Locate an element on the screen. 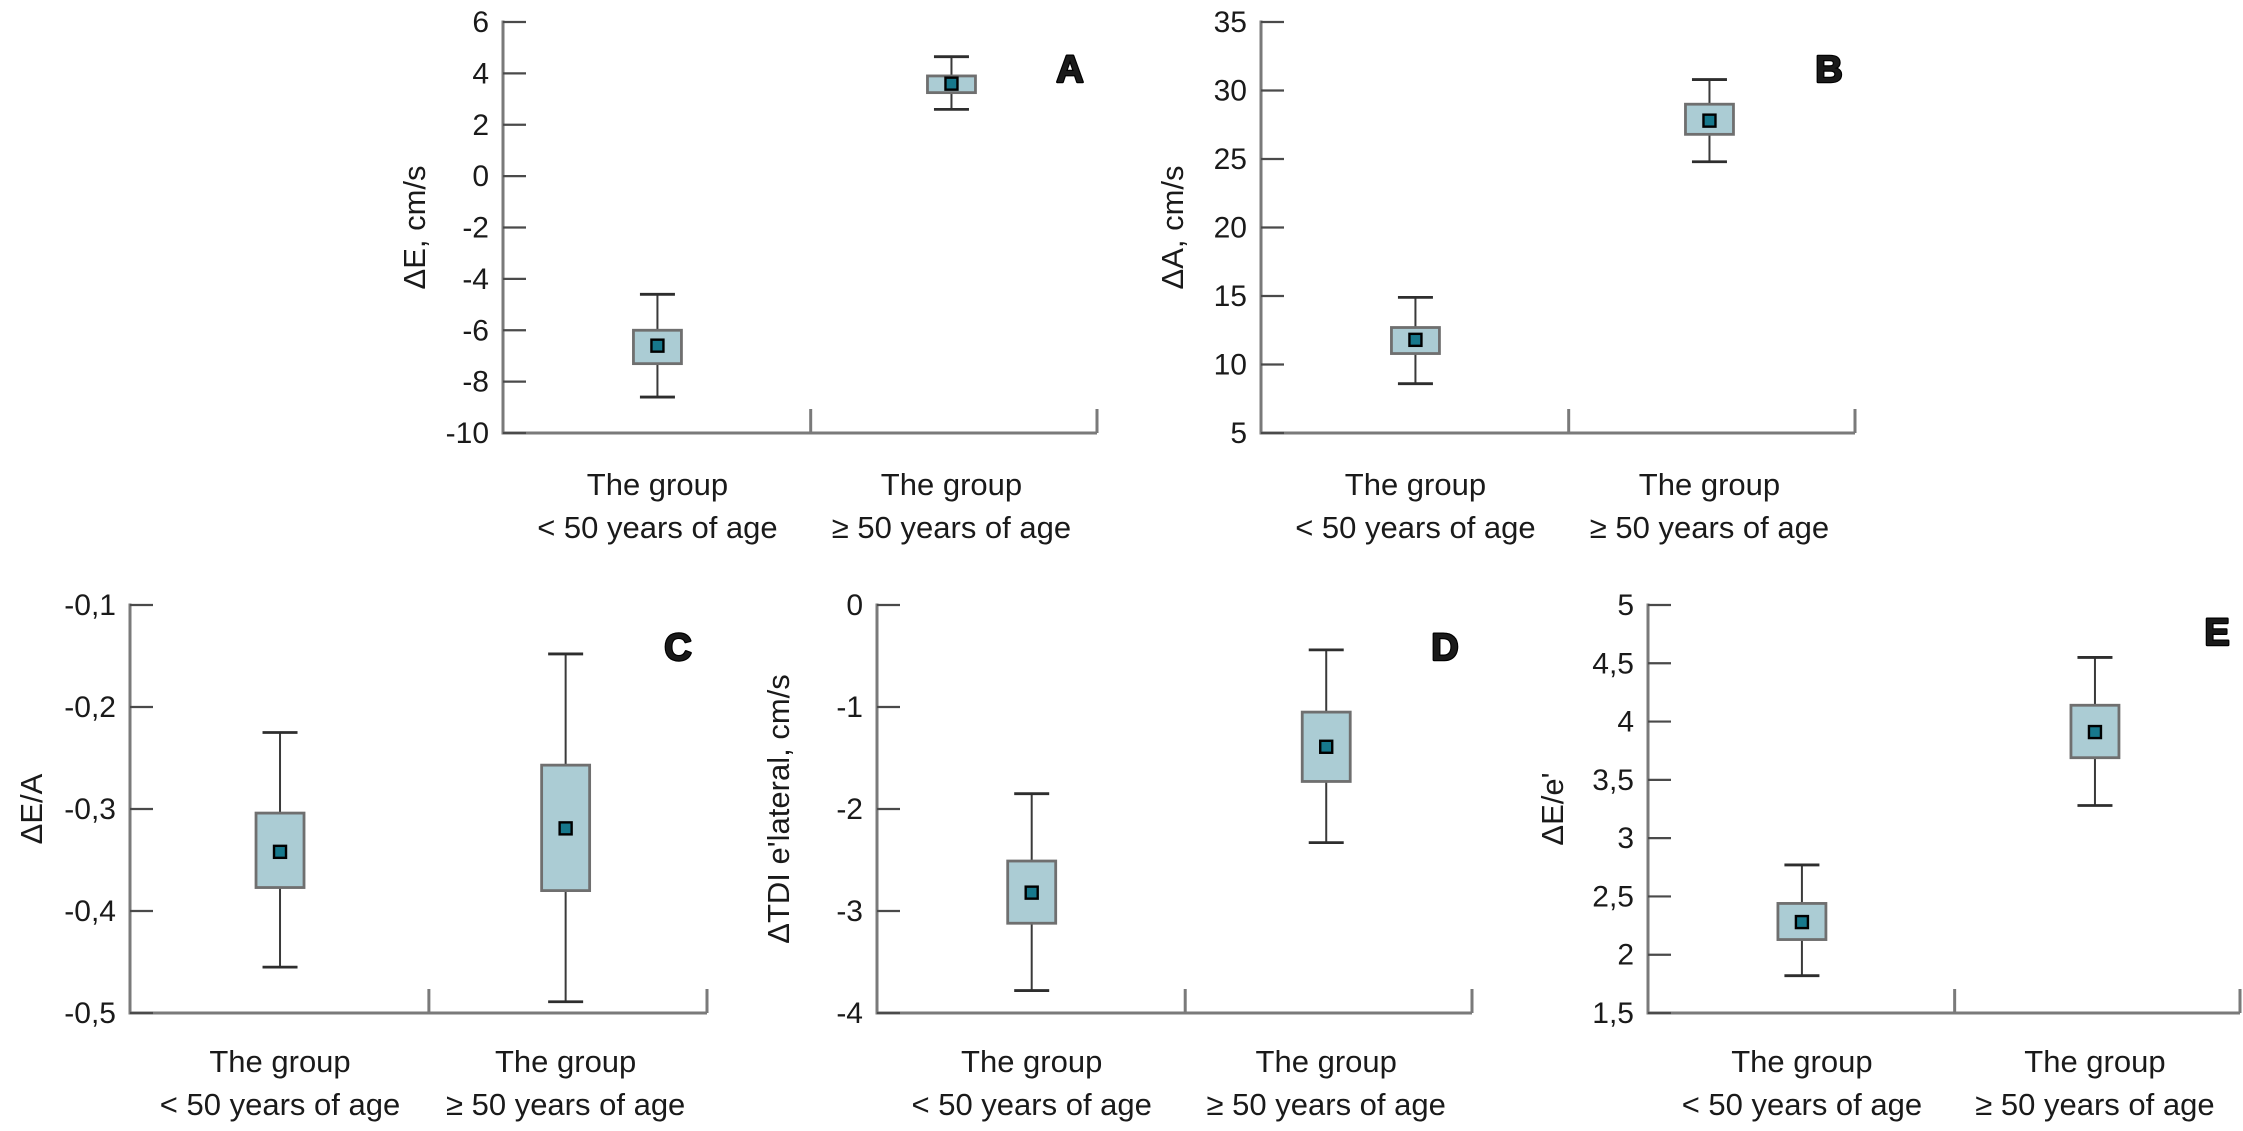  y-tick-label: -0,1 is located at coordinates (90, 605).